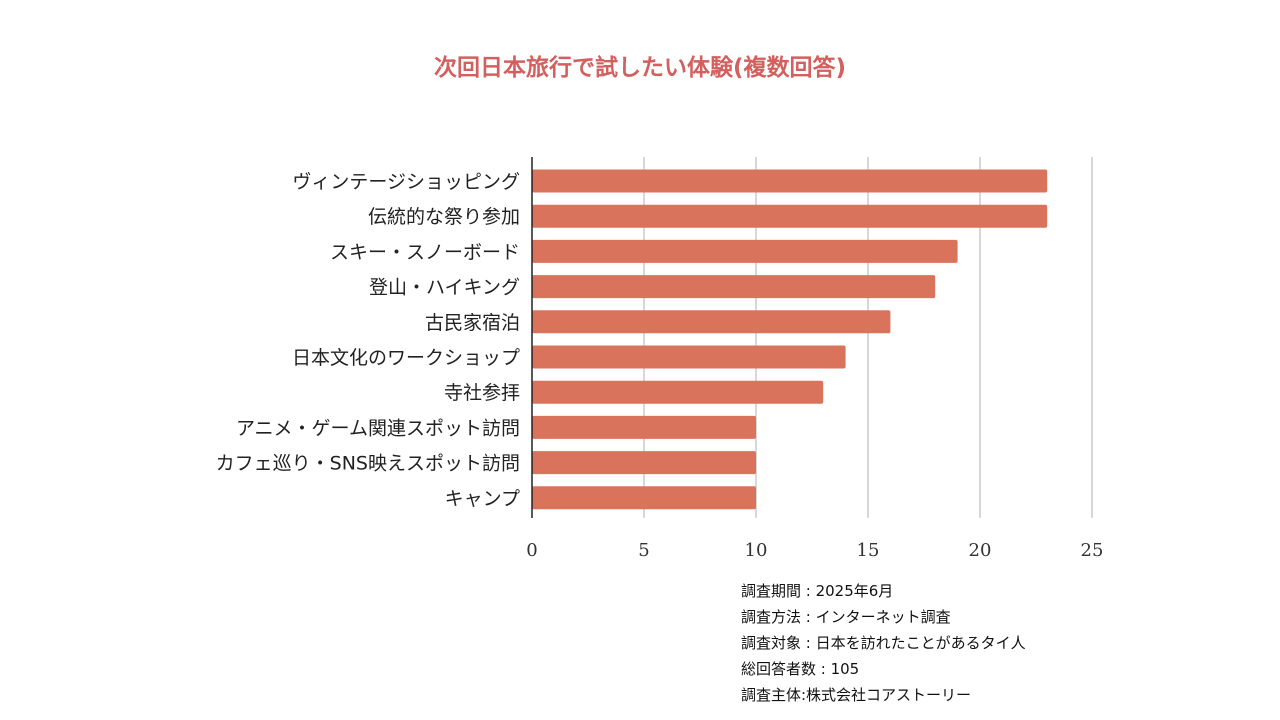 The height and width of the screenshot is (720, 1280). I want to click on category-label: ヴィンテージショッピング, so click(406, 182).